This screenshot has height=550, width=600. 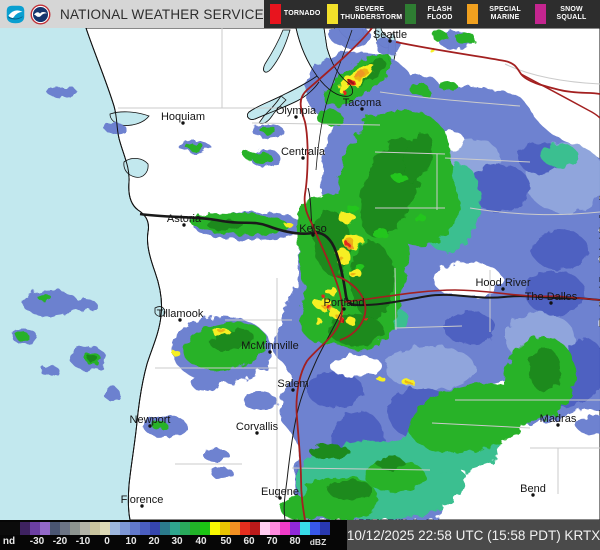 What do you see at coordinates (173, 535) in the screenshot?
I see `reflectivity-scale: nd -30 -20 -10 0 10 20 30 40 50 60 70 80 dBZ` at bounding box center [173, 535].